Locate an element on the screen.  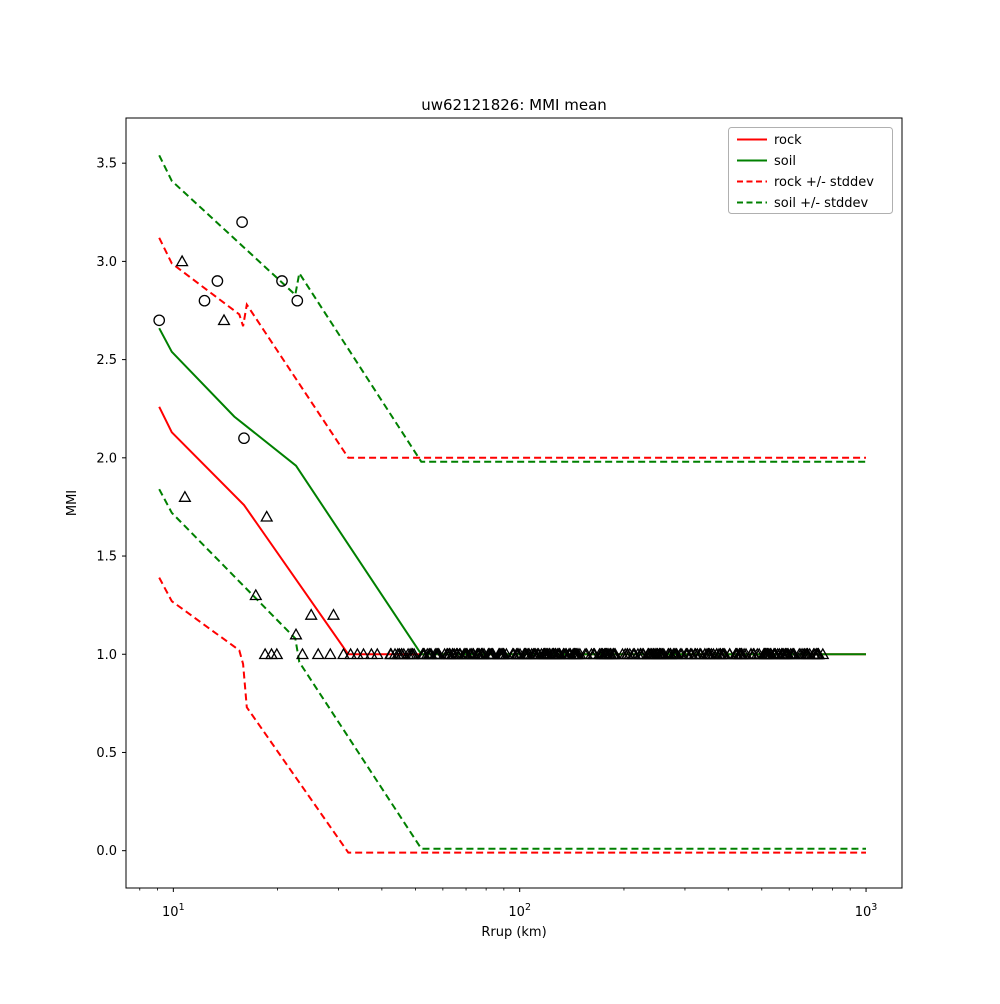
legend: rock soil rock +/- stddev soil +/- stddev is located at coordinates (810, 170).